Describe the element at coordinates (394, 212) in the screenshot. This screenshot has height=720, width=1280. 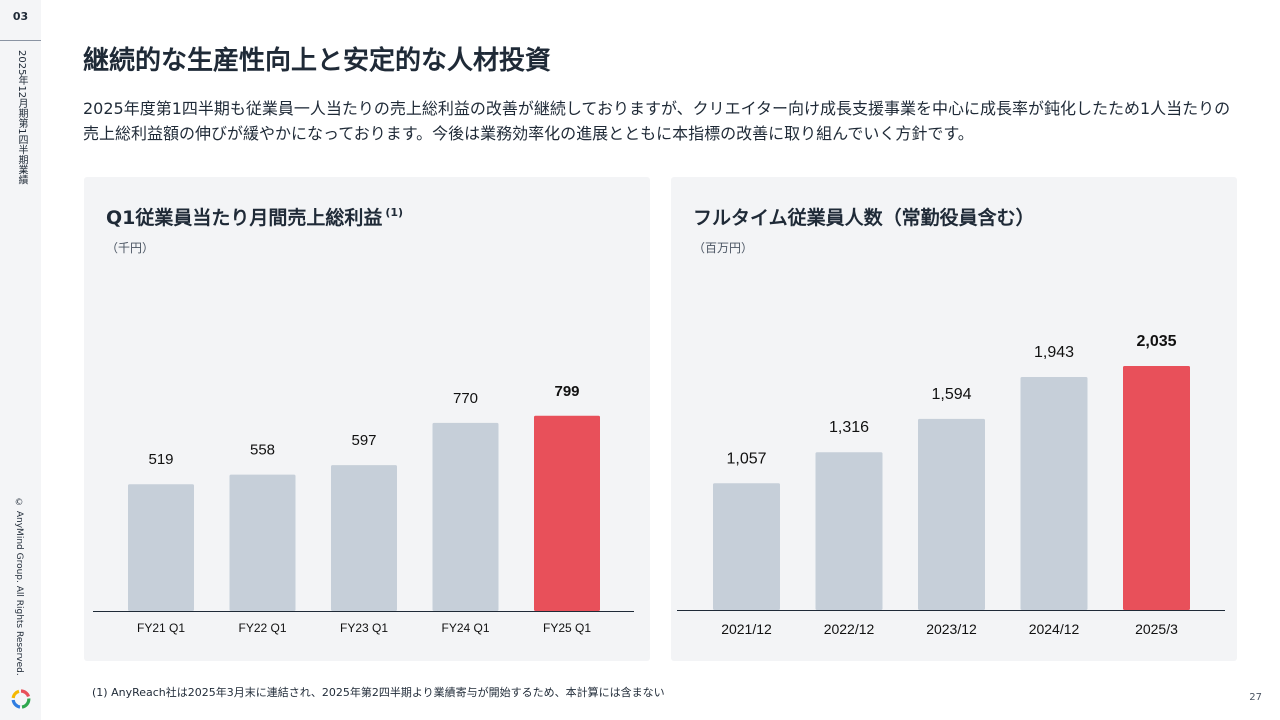
I see `chart-title-note: (1)` at that location.